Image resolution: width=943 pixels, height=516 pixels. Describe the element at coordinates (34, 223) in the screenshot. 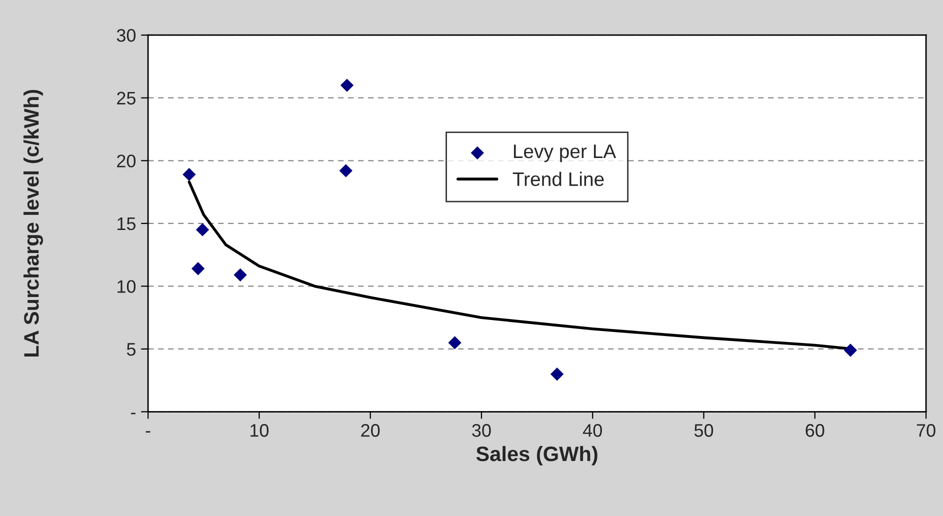

I see `y-axis-title: LA Surcharge level (c/kWh)` at that location.